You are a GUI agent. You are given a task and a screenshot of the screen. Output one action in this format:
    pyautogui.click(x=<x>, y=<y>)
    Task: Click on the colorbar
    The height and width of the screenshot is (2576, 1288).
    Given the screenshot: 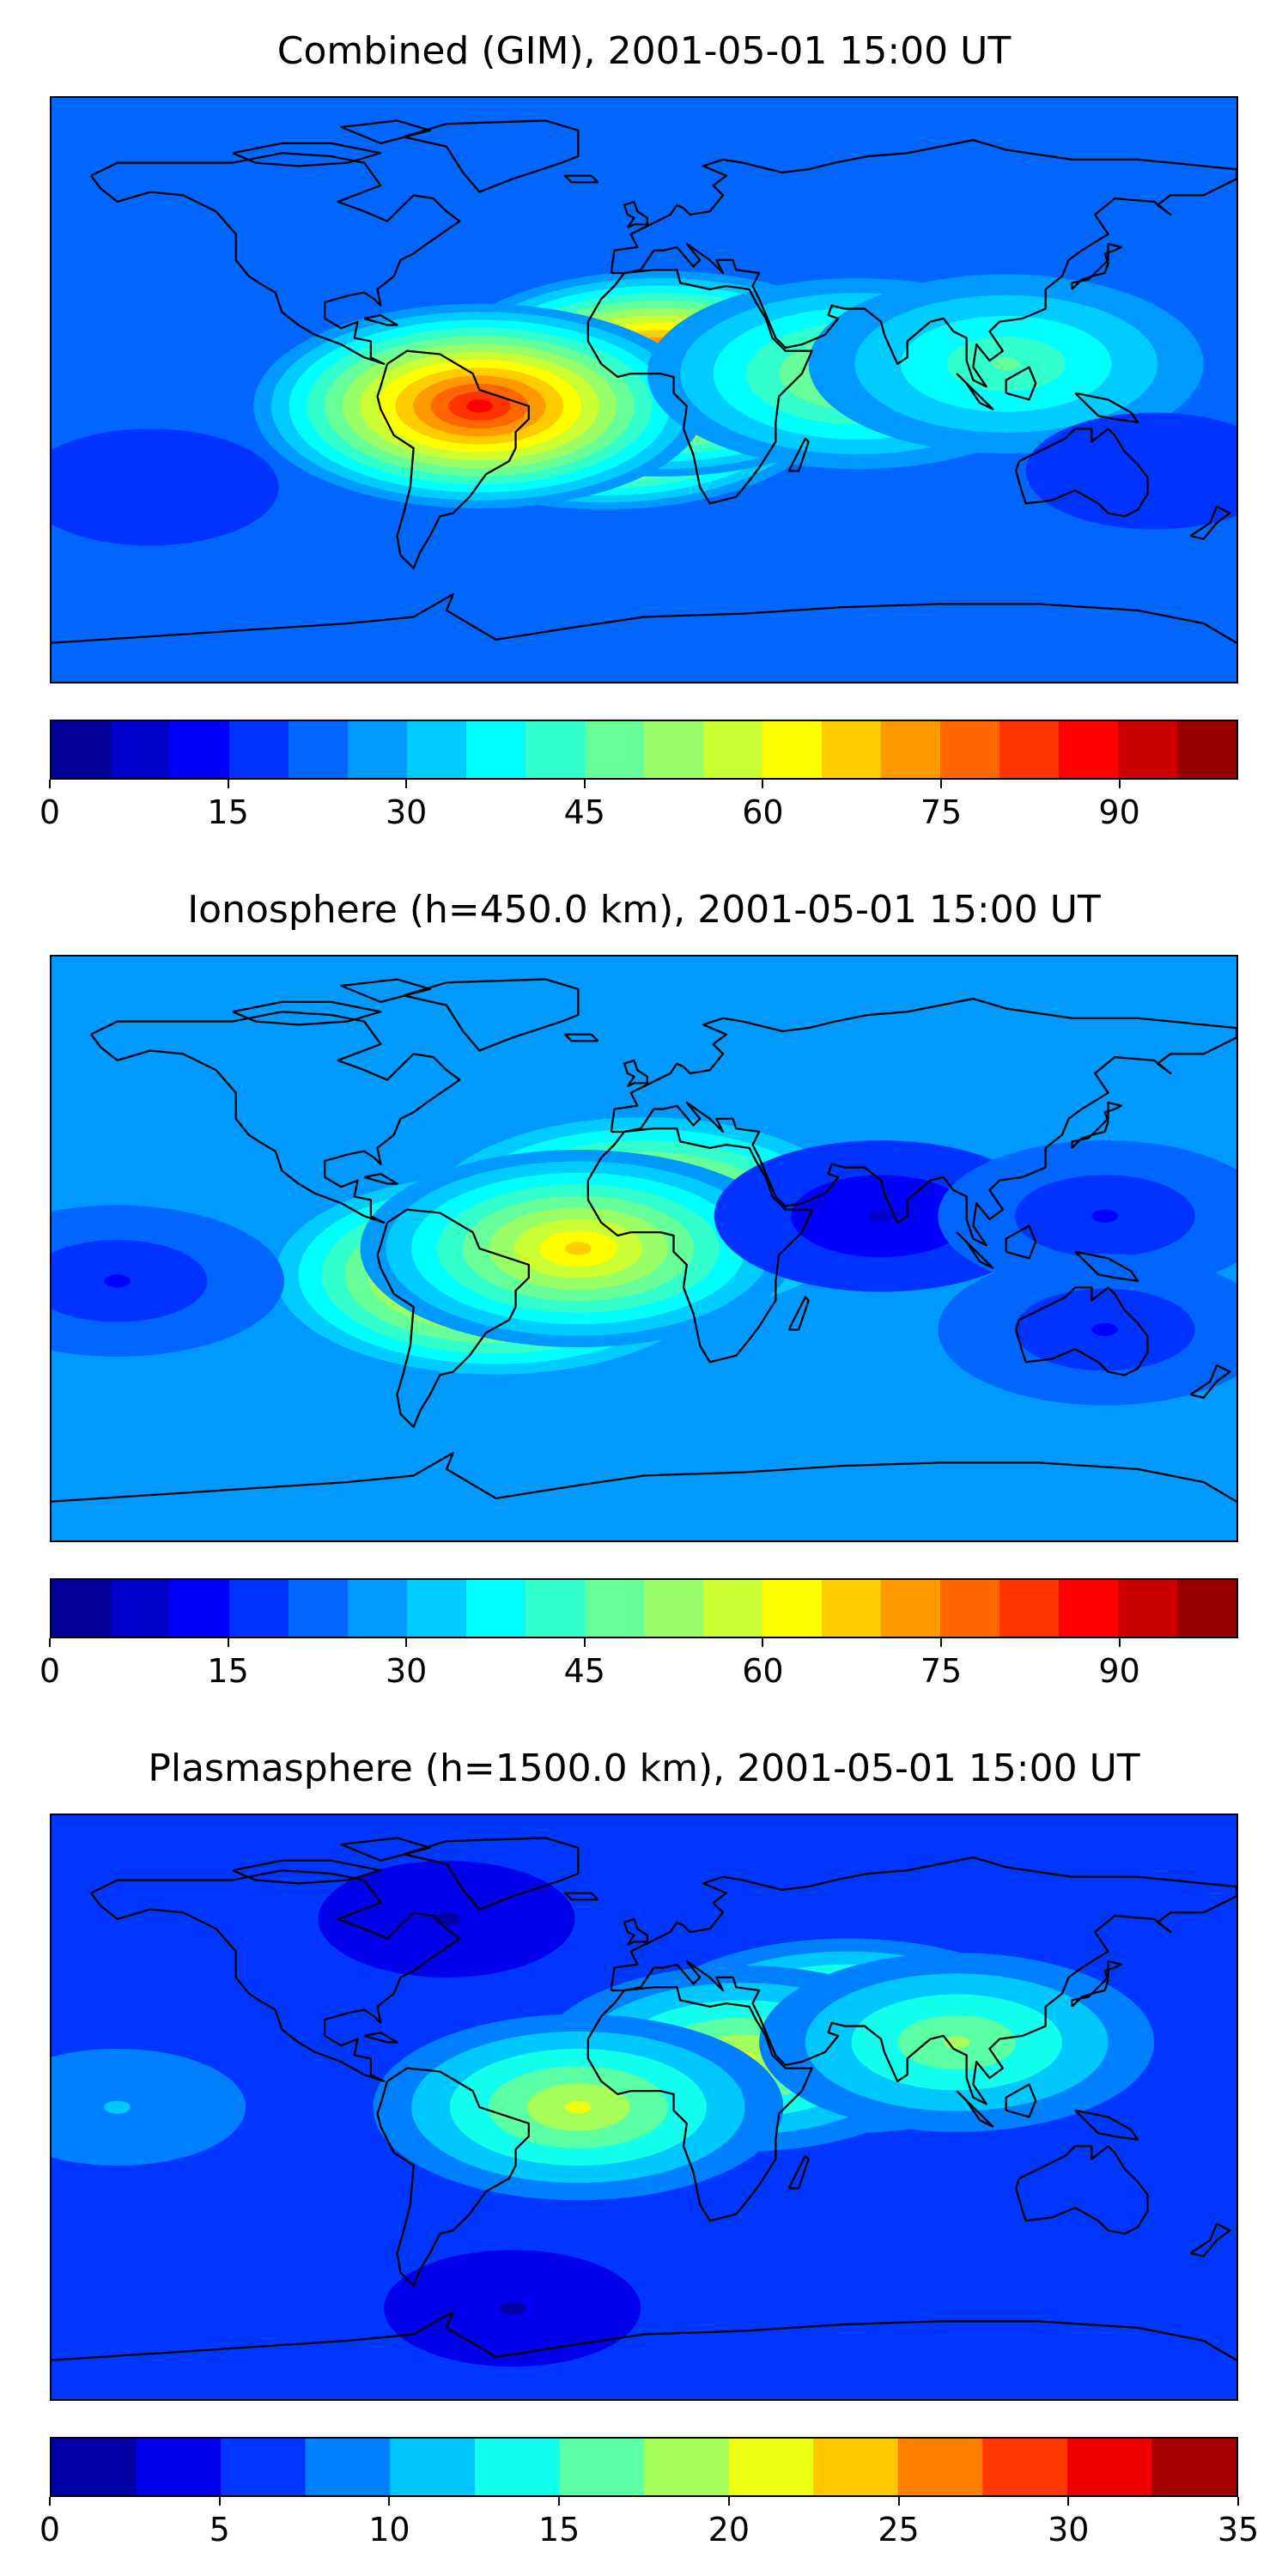 What is the action you would take?
    pyautogui.click(x=644, y=1608)
    